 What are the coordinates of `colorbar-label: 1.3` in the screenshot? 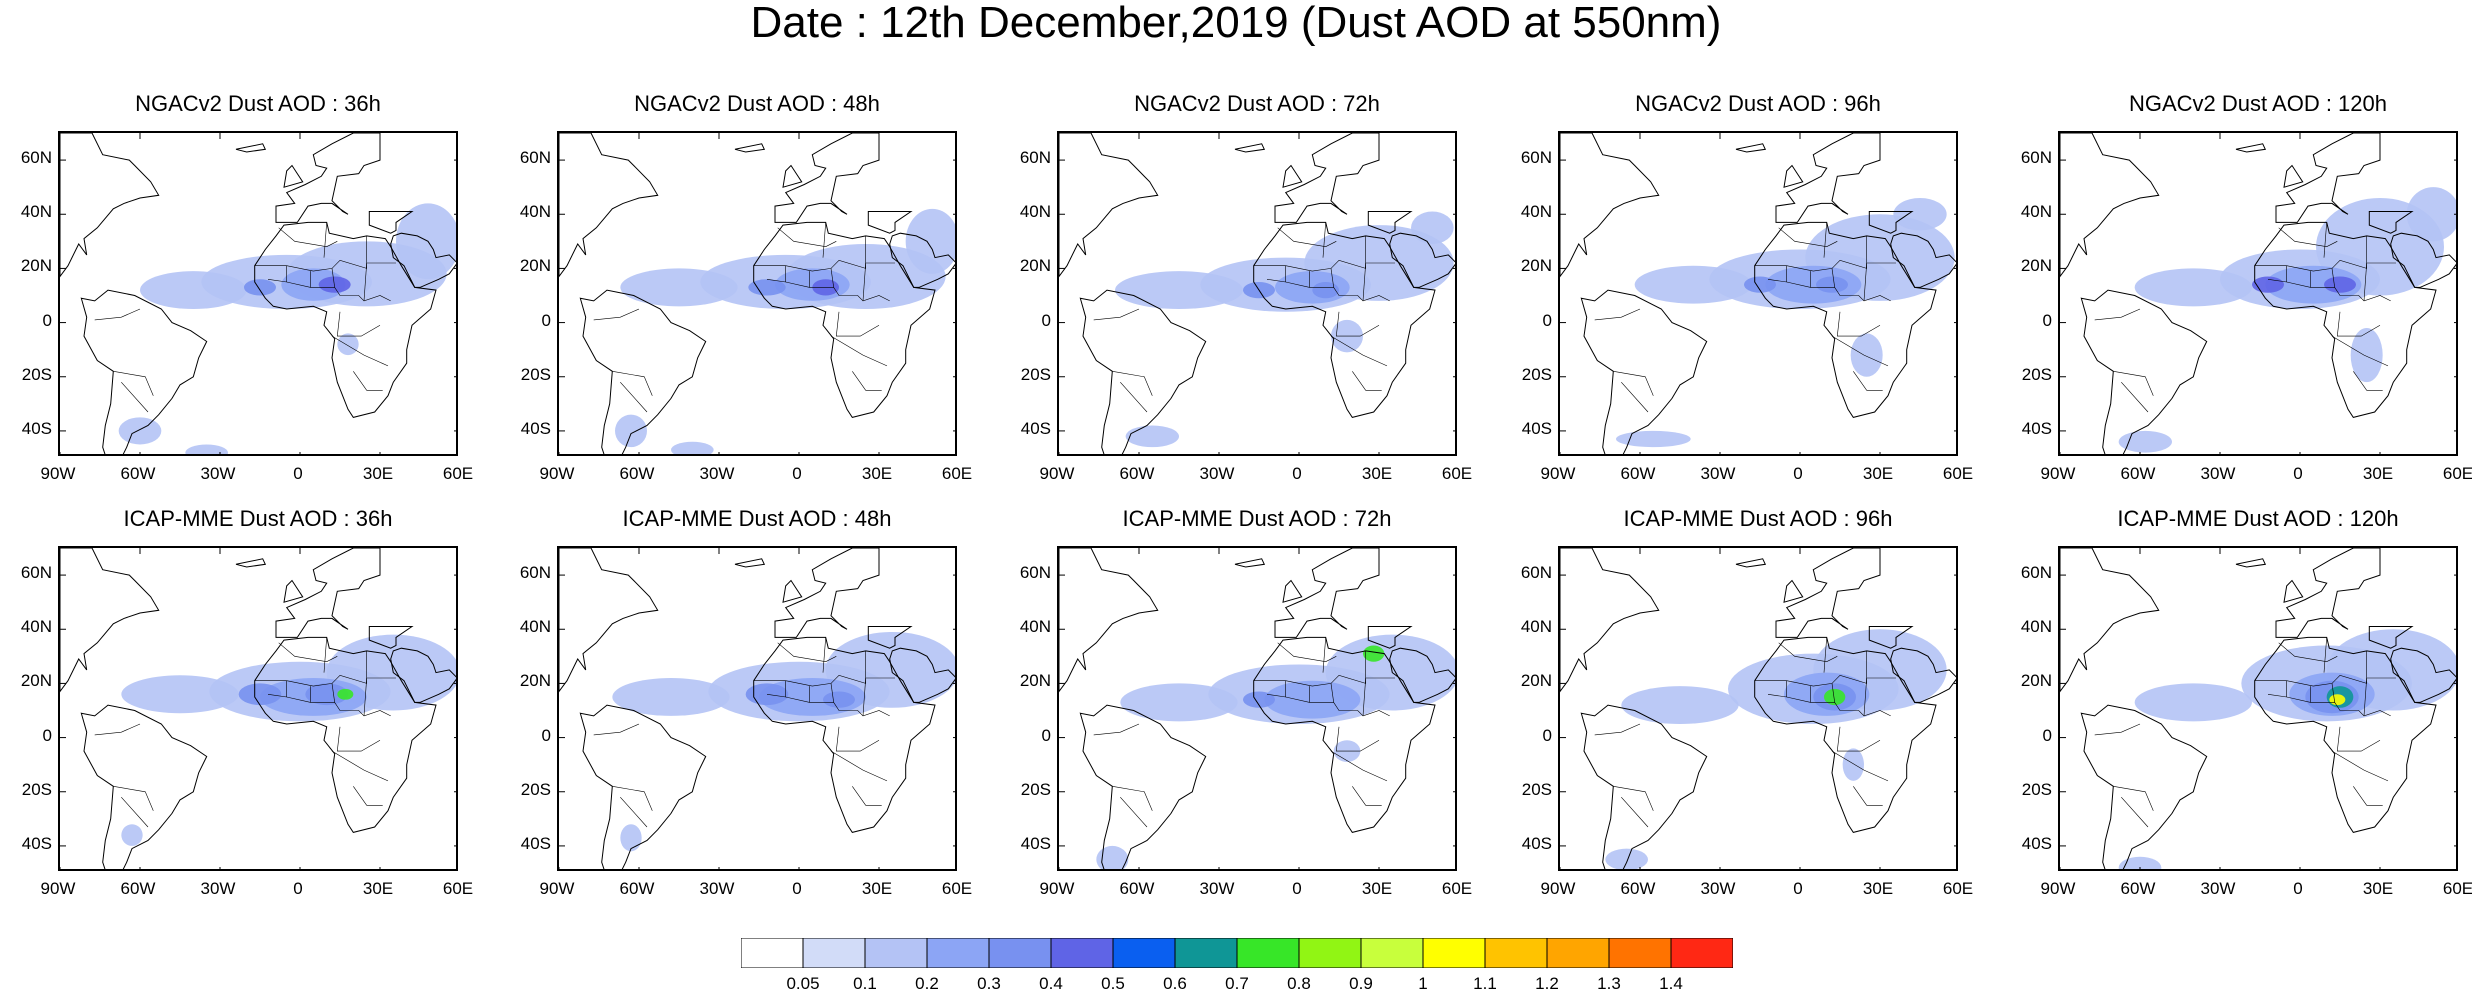 It's located at (1609, 983).